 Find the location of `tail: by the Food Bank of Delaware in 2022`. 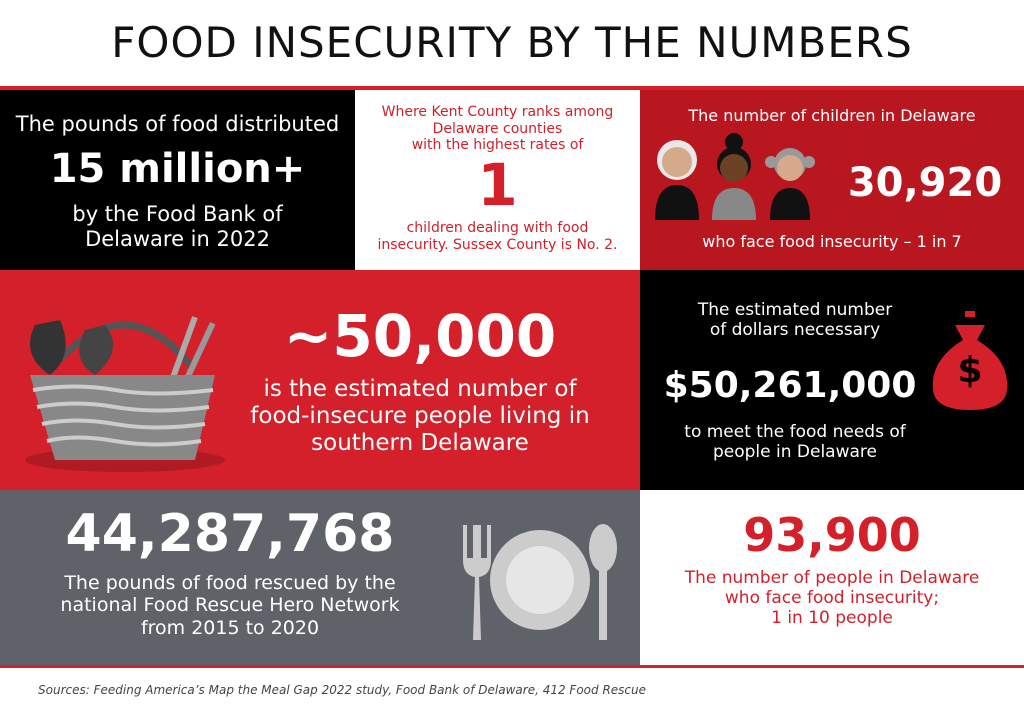

tail: by the Food Bank of Delaware in 2022 is located at coordinates (177, 227).